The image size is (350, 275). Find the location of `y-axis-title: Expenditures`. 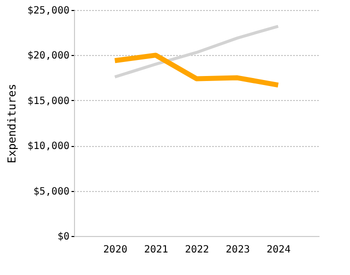

y-axis-title: Expenditures is located at coordinates (11, 124).